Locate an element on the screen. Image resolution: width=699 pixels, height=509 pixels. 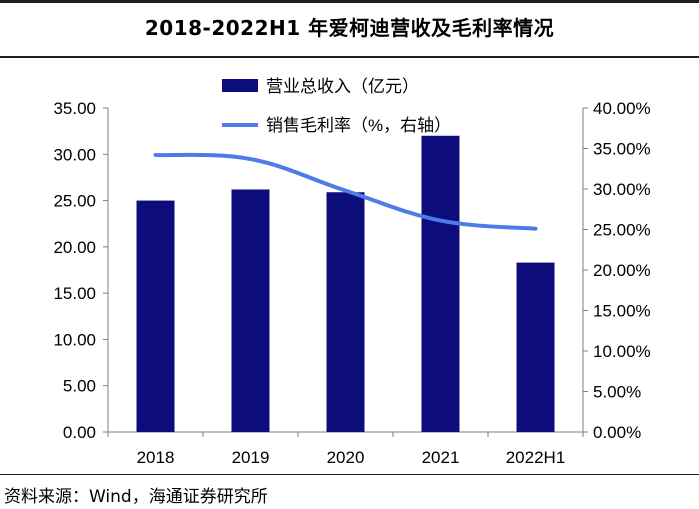
right-tick-label: 40.00% is located at coordinates (622, 108).